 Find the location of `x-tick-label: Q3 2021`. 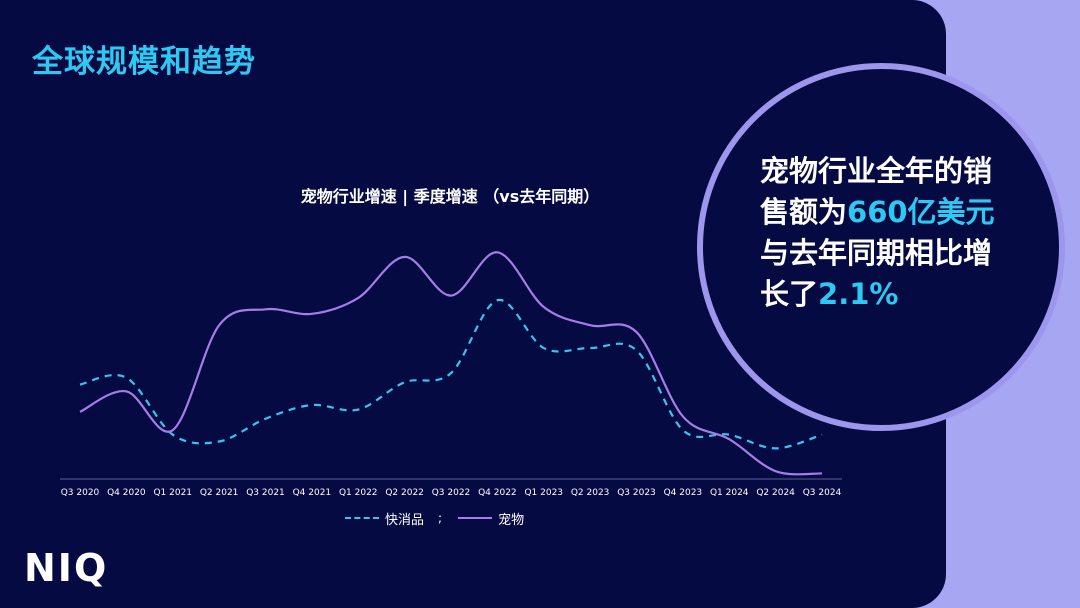

x-tick-label: Q3 2021 is located at coordinates (265, 493).